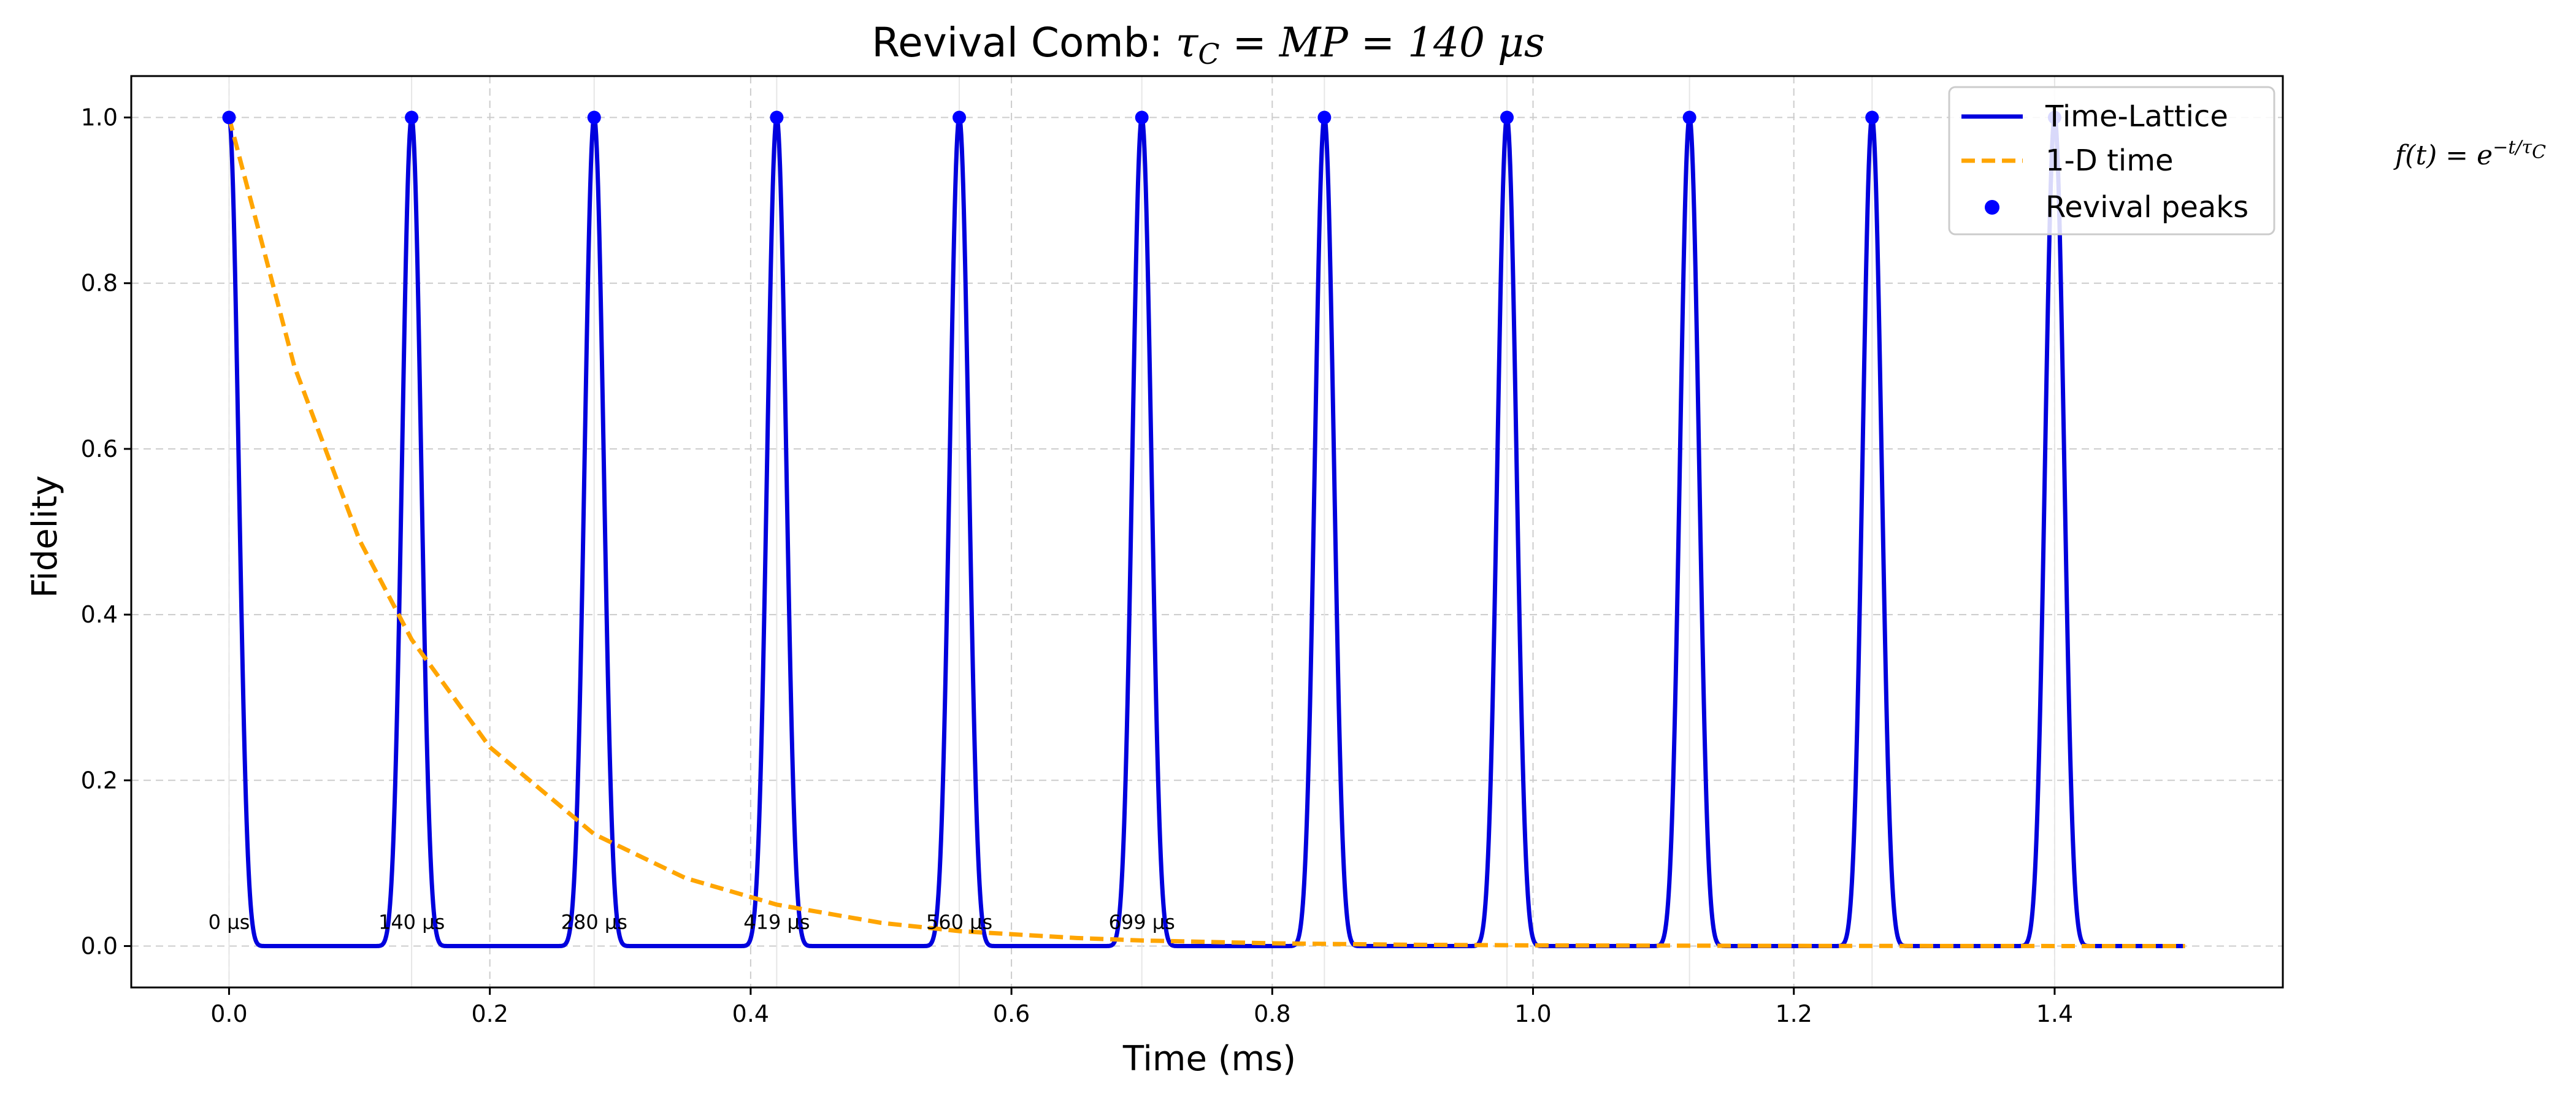  Describe the element at coordinates (2146, 207) in the screenshot. I see `legend-label-revival-peaks: Revival peaks` at that location.